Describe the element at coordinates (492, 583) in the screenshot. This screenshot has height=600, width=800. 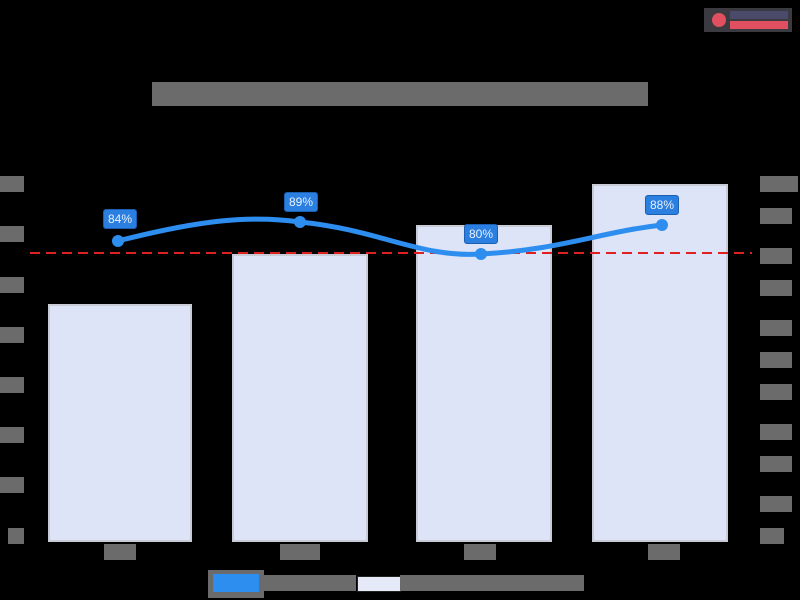
I see `legend-label-bar` at that location.